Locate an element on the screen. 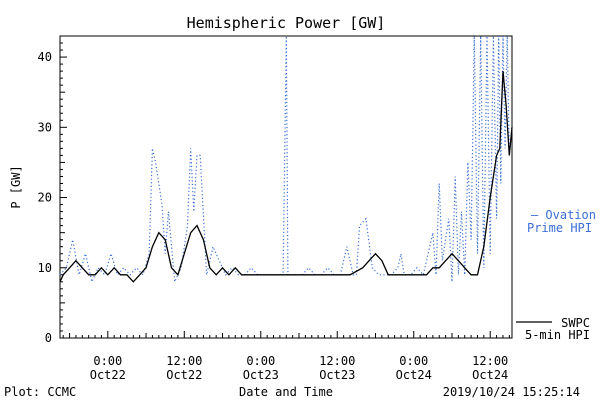 The height and width of the screenshot is (400, 600). legend-swpc-line2: 5-min HPI is located at coordinates (557, 335).